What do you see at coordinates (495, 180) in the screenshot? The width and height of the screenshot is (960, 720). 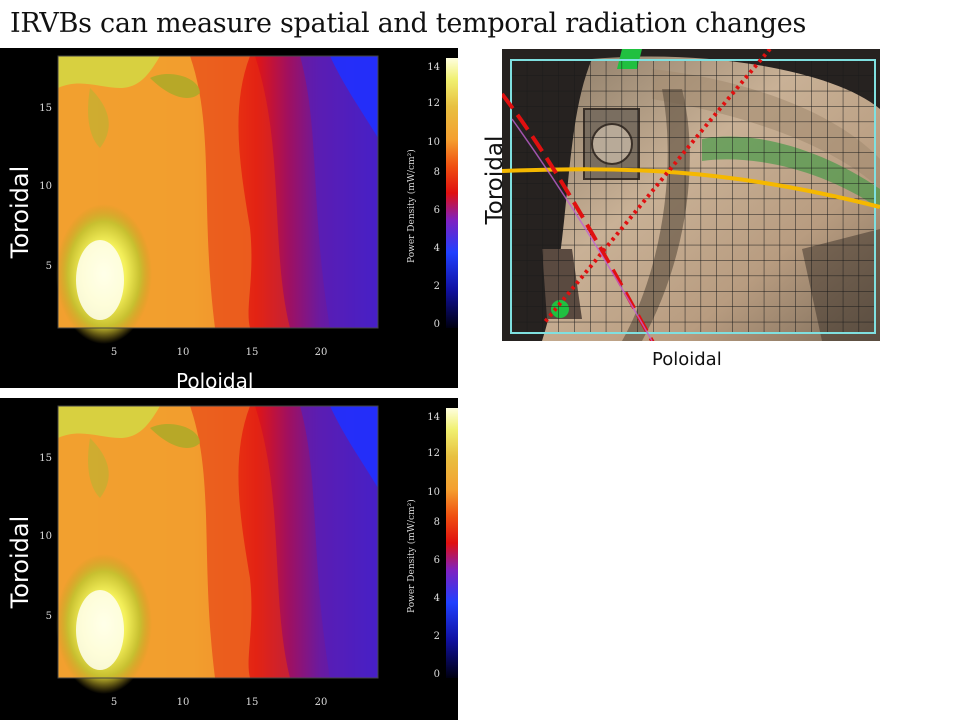 I see `camera-toroidal-label: Toroidal` at bounding box center [495, 180].